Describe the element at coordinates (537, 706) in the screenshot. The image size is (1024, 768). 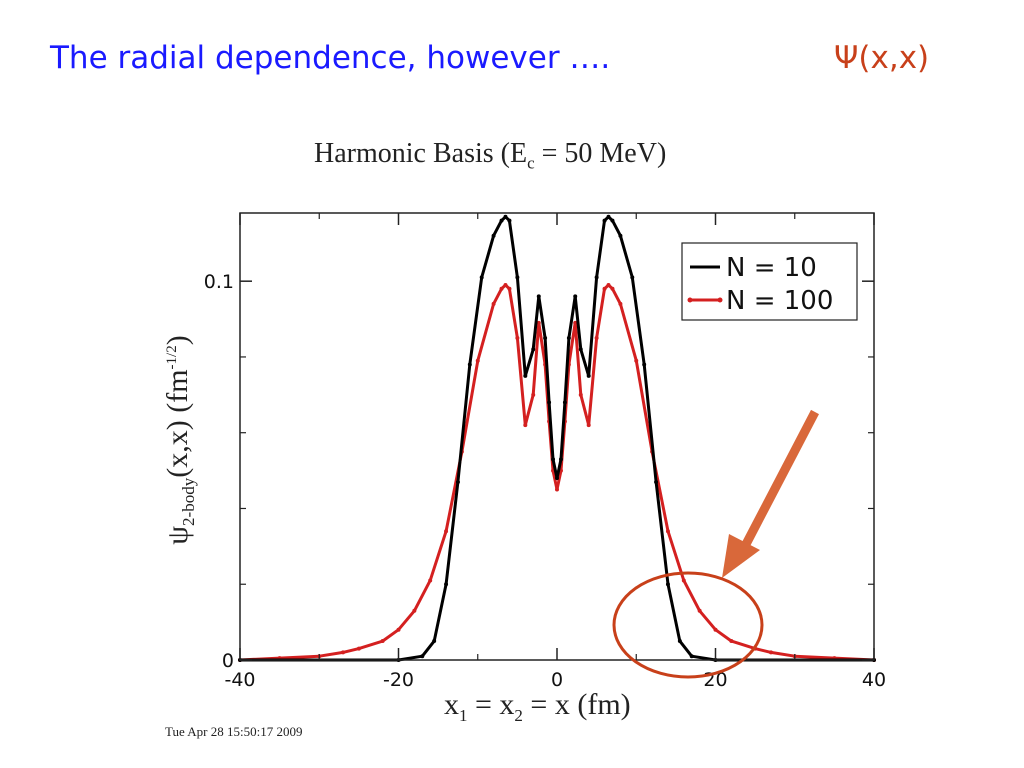
I see `x-axis-label: x1 = x2 = x (fm)` at that location.